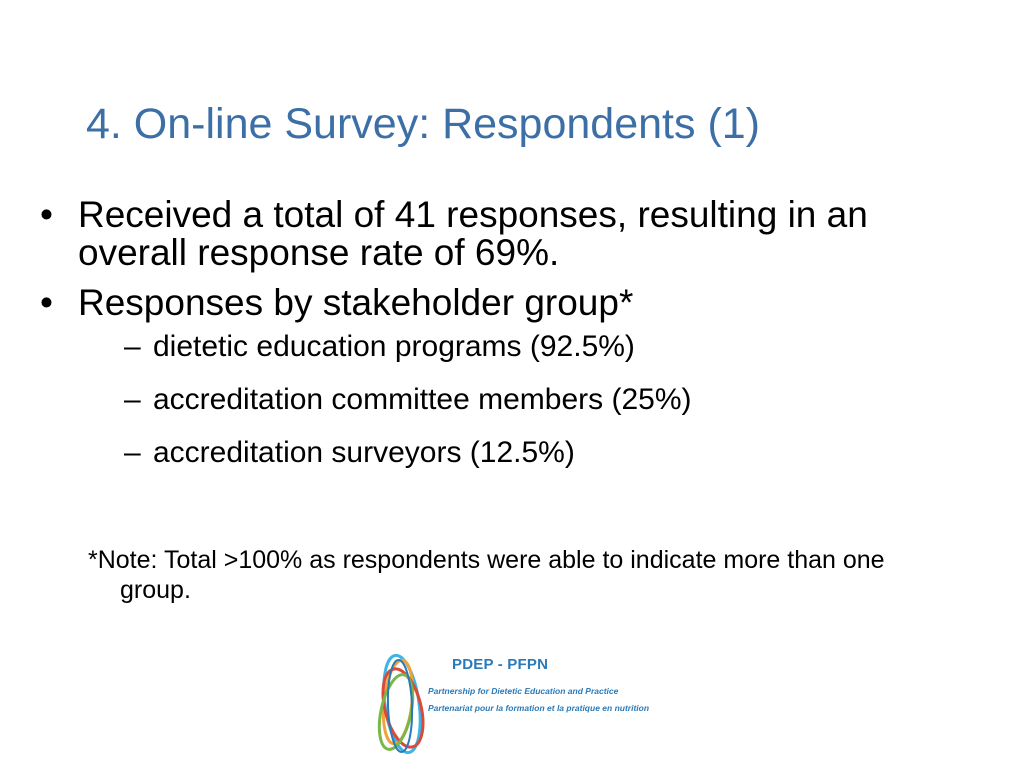 This screenshot has width=1024, height=768. What do you see at coordinates (364, 452) in the screenshot?
I see `sub-bullet-text: accreditation surveyors (12.5%)` at bounding box center [364, 452].